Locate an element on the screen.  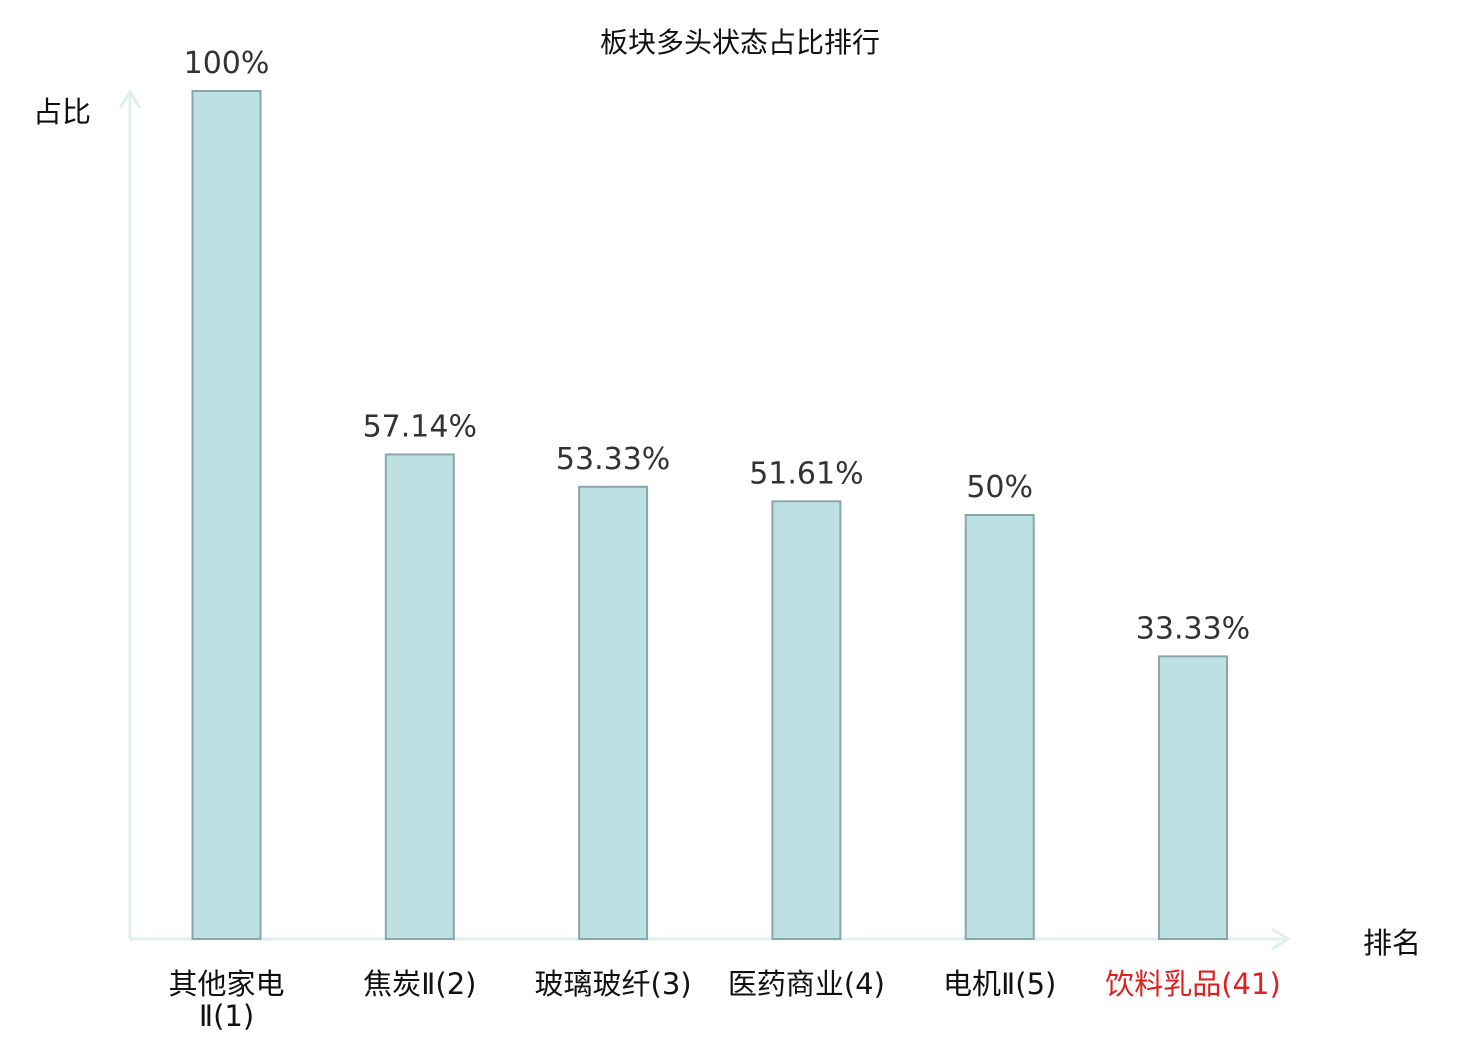
category-label: 电机Ⅱ(5) is located at coordinates (999, 984).